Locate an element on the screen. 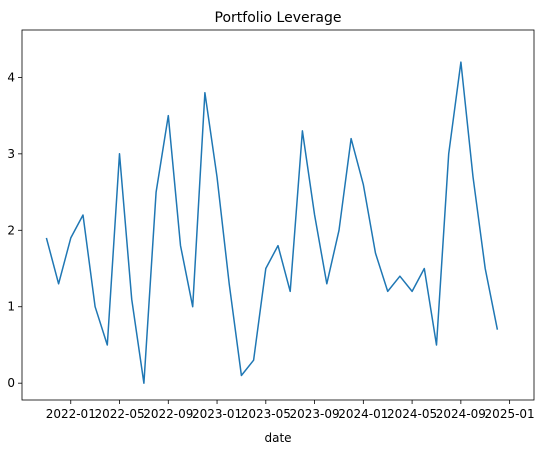 This screenshot has height=455, width=556. y-tick-label: 1 is located at coordinates (11, 307).